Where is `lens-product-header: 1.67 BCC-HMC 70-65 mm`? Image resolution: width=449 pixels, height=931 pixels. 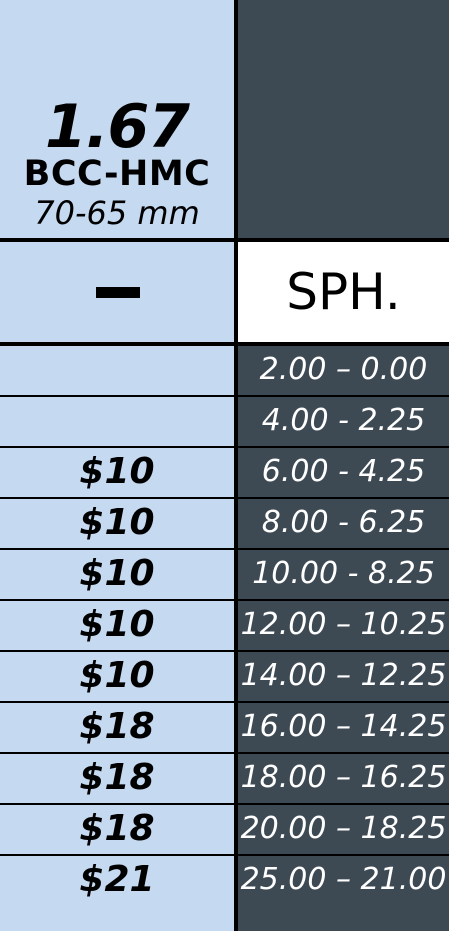
lens-product-header: 1.67 BCC-HMC 70-65 mm is located at coordinates (117, 119).